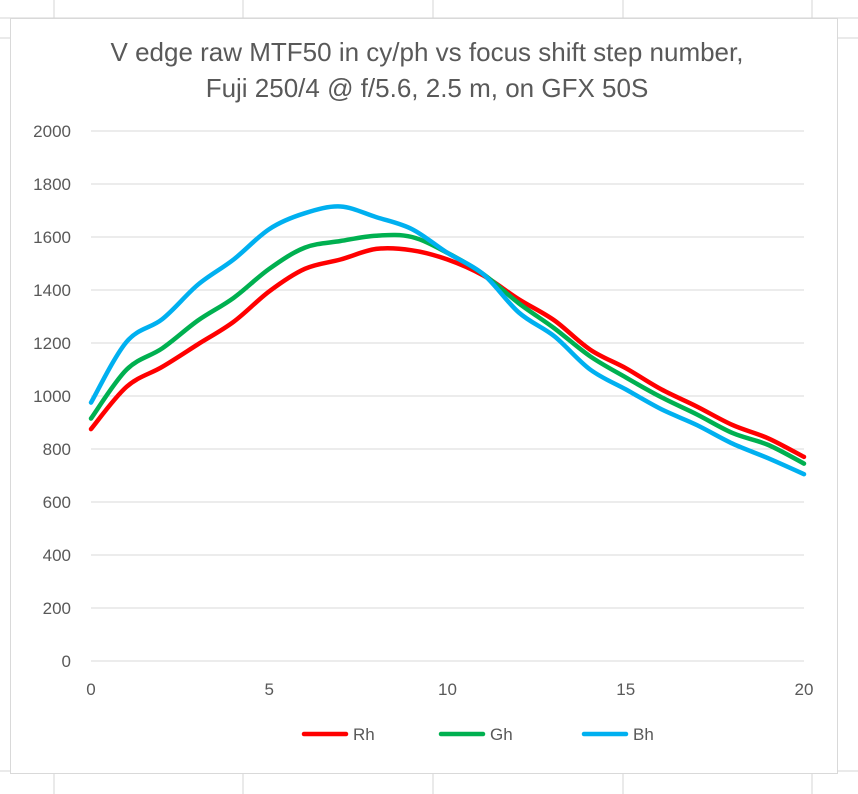 The height and width of the screenshot is (794, 858). What do you see at coordinates (269, 689) in the screenshot?
I see `x-tick-label: 5` at bounding box center [269, 689].